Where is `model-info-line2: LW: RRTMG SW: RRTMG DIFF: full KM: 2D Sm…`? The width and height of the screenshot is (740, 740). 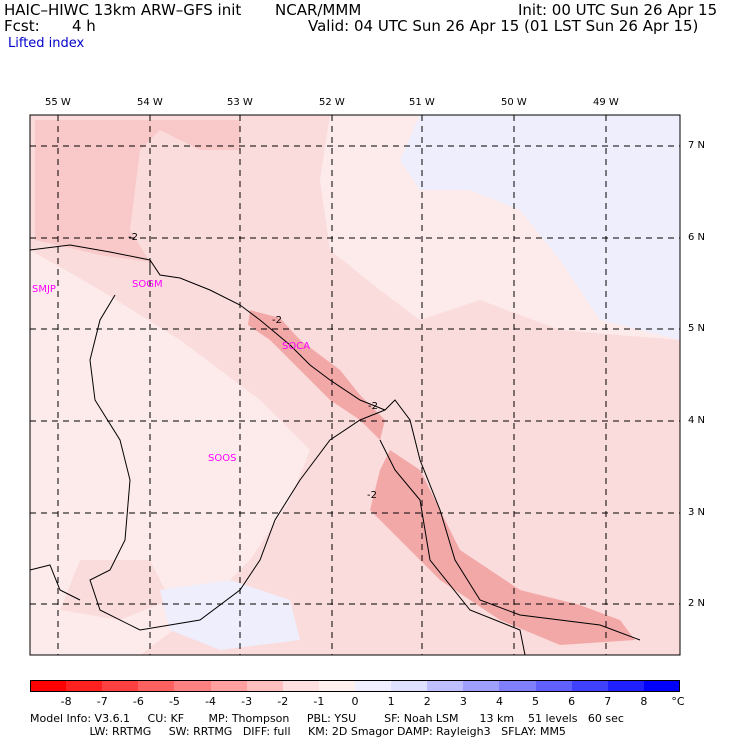 model-info-line2: LW: RRTMG SW: RRTMG DIFF: full KM: 2D Sm… is located at coordinates (298, 731).